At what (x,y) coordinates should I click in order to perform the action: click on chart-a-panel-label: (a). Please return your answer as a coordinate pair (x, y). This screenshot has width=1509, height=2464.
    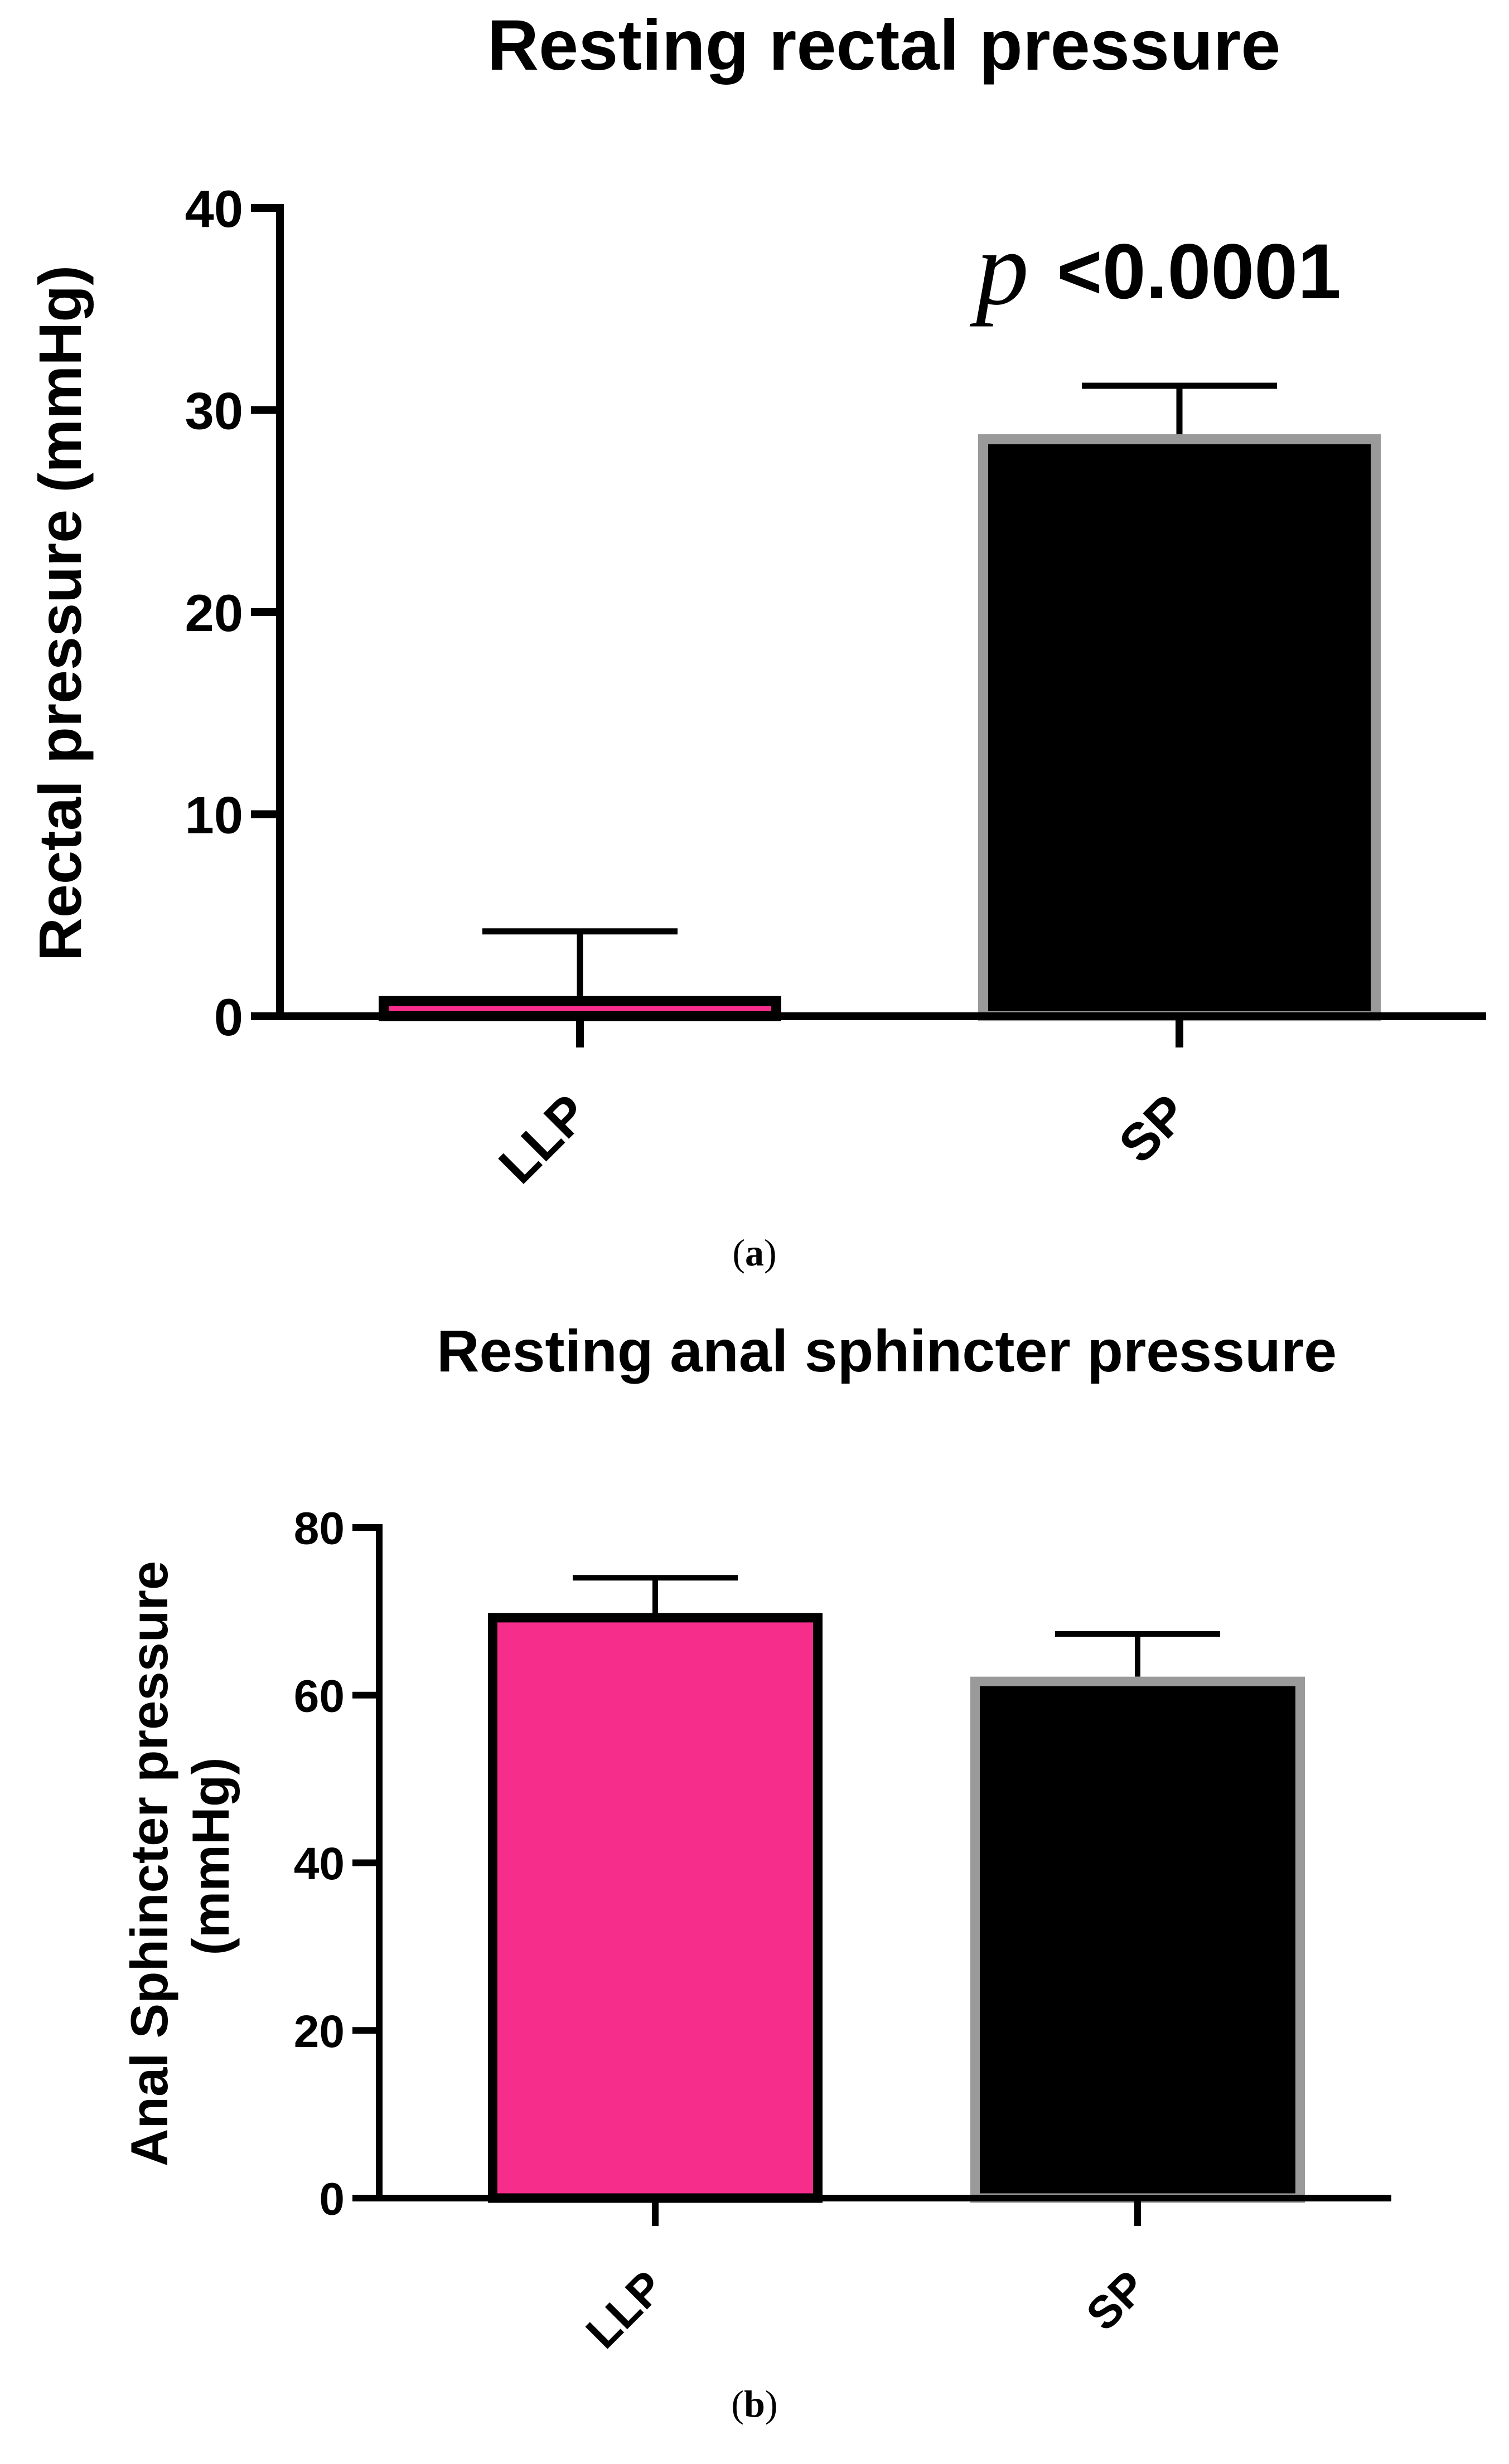
    Looking at the image, I should click on (754, 1252).